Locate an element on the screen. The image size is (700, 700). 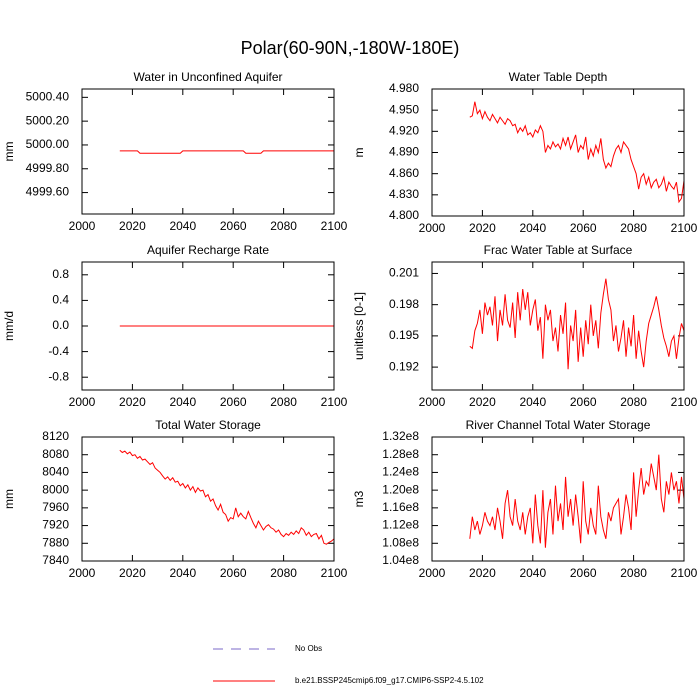
y-axis-label: mm/d is located at coordinates (9, 326).